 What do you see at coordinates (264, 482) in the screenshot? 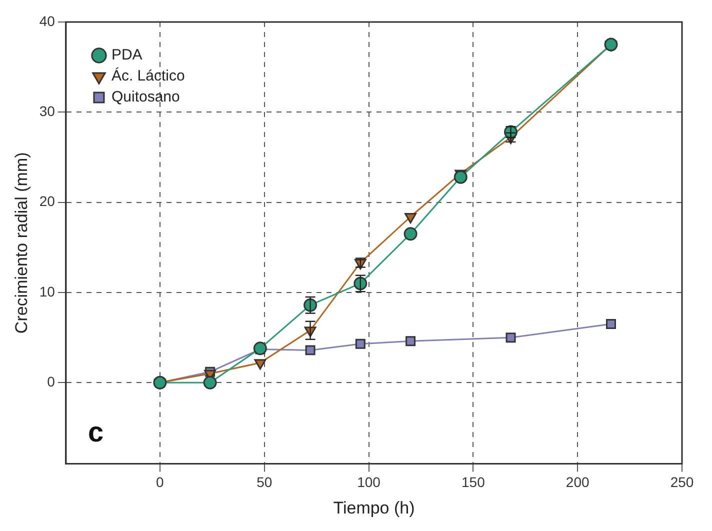
I see `x-tick-label: 50` at bounding box center [264, 482].